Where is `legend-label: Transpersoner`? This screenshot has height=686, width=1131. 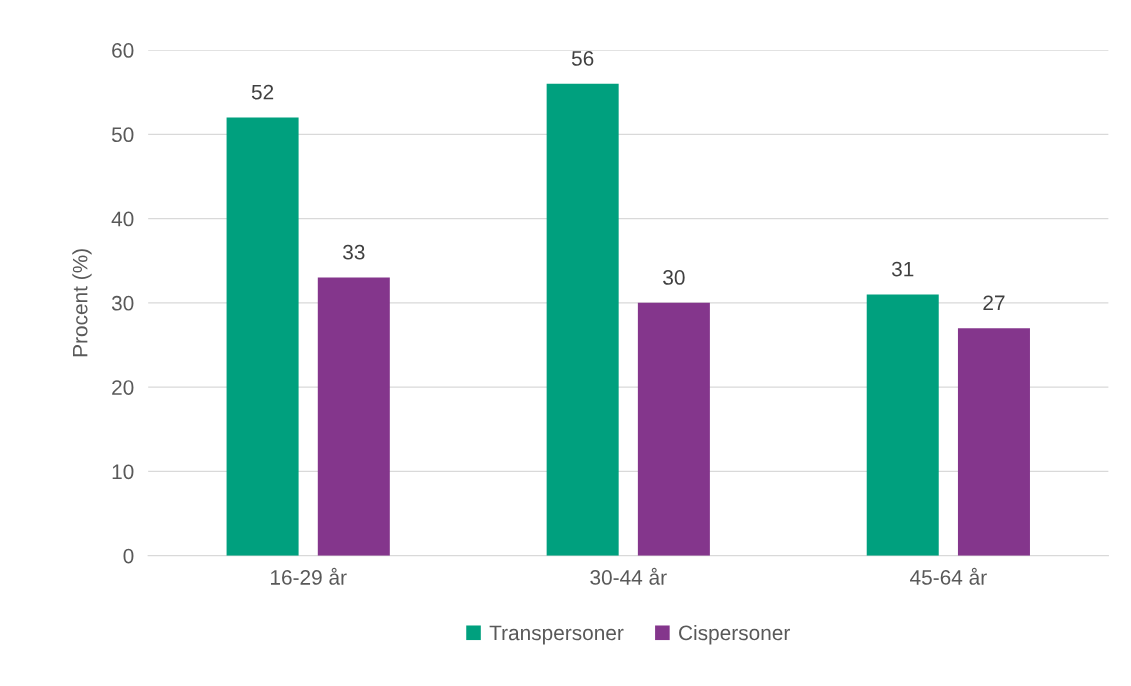
legend-label: Transpersoner is located at coordinates (556, 635).